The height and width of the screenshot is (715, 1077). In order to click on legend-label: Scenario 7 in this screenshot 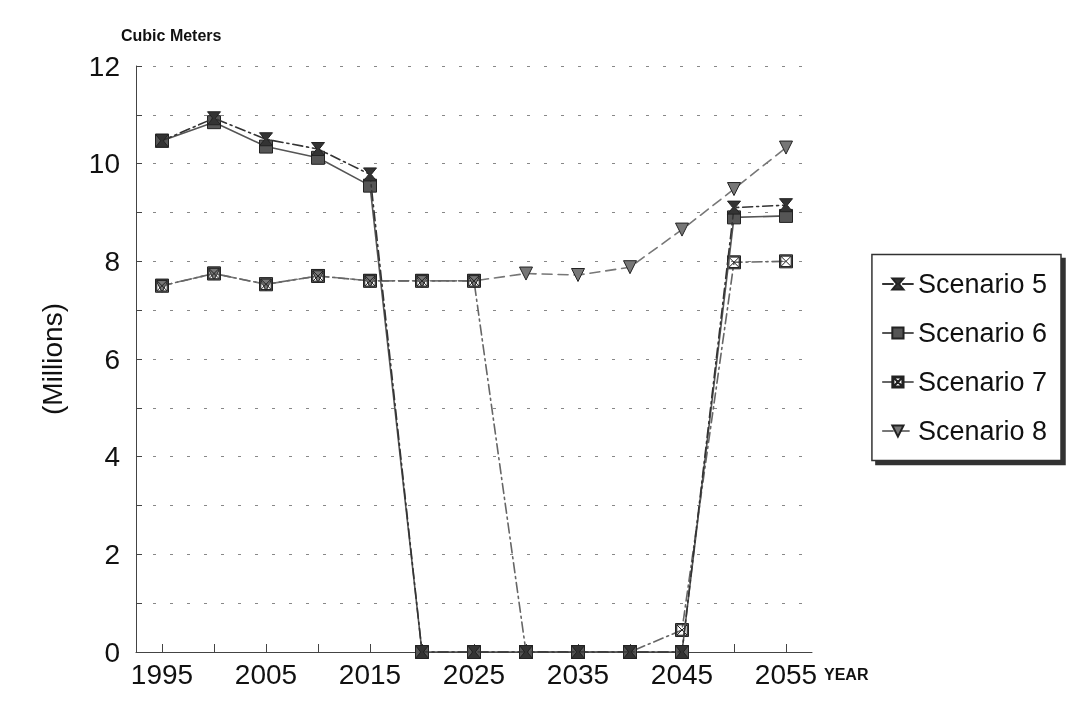, I will do `click(982, 382)`.